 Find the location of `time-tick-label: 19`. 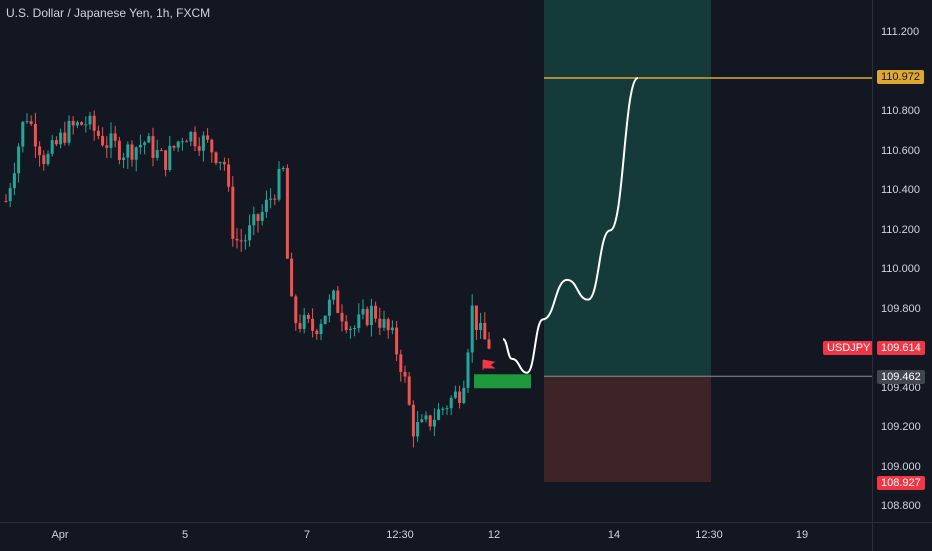

time-tick-label: 19 is located at coordinates (802, 535).